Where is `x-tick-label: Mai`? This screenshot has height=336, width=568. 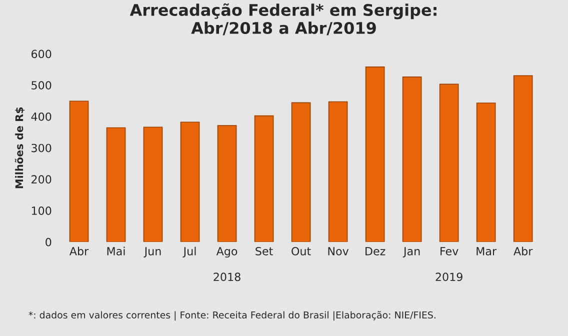
x-tick-label: Mai is located at coordinates (116, 251).